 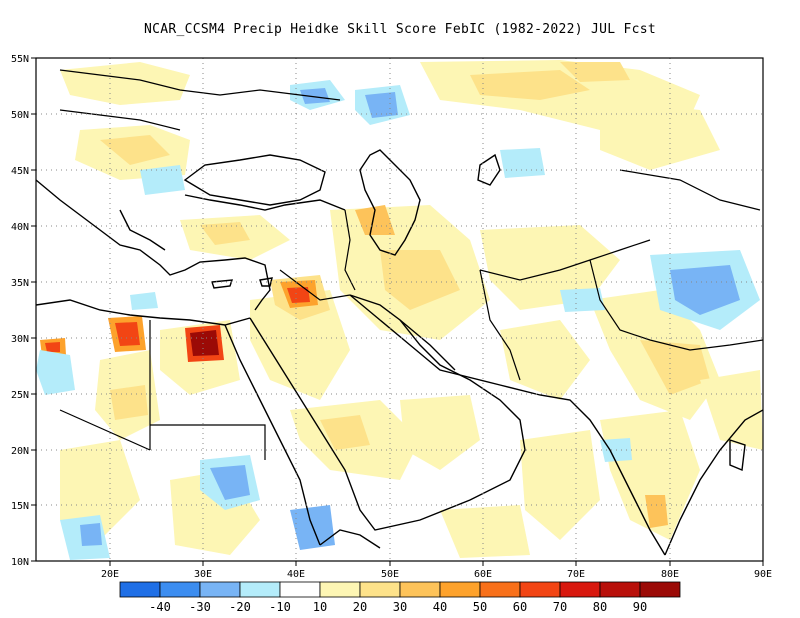 I want to click on colorbar-label: 30, so click(x=400, y=607).